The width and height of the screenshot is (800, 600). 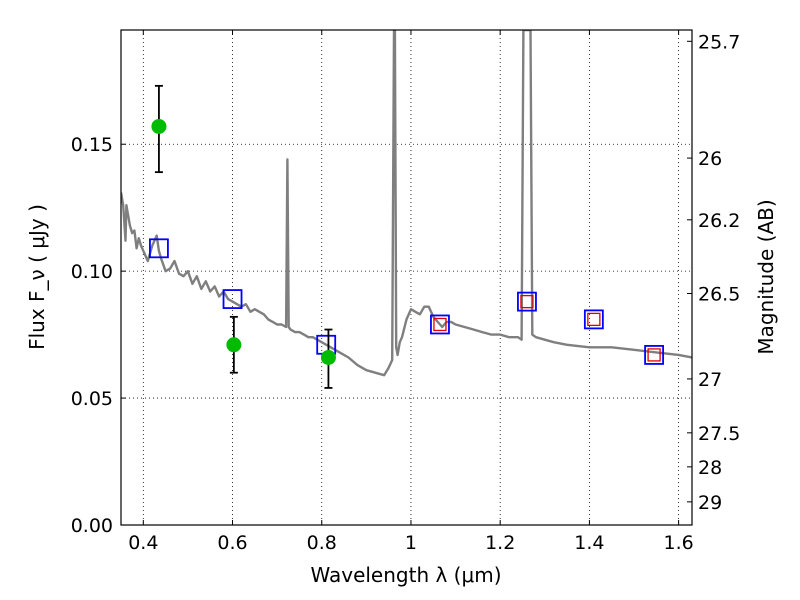 I want to click on y-right-tick-label: 28, so click(x=710, y=468).